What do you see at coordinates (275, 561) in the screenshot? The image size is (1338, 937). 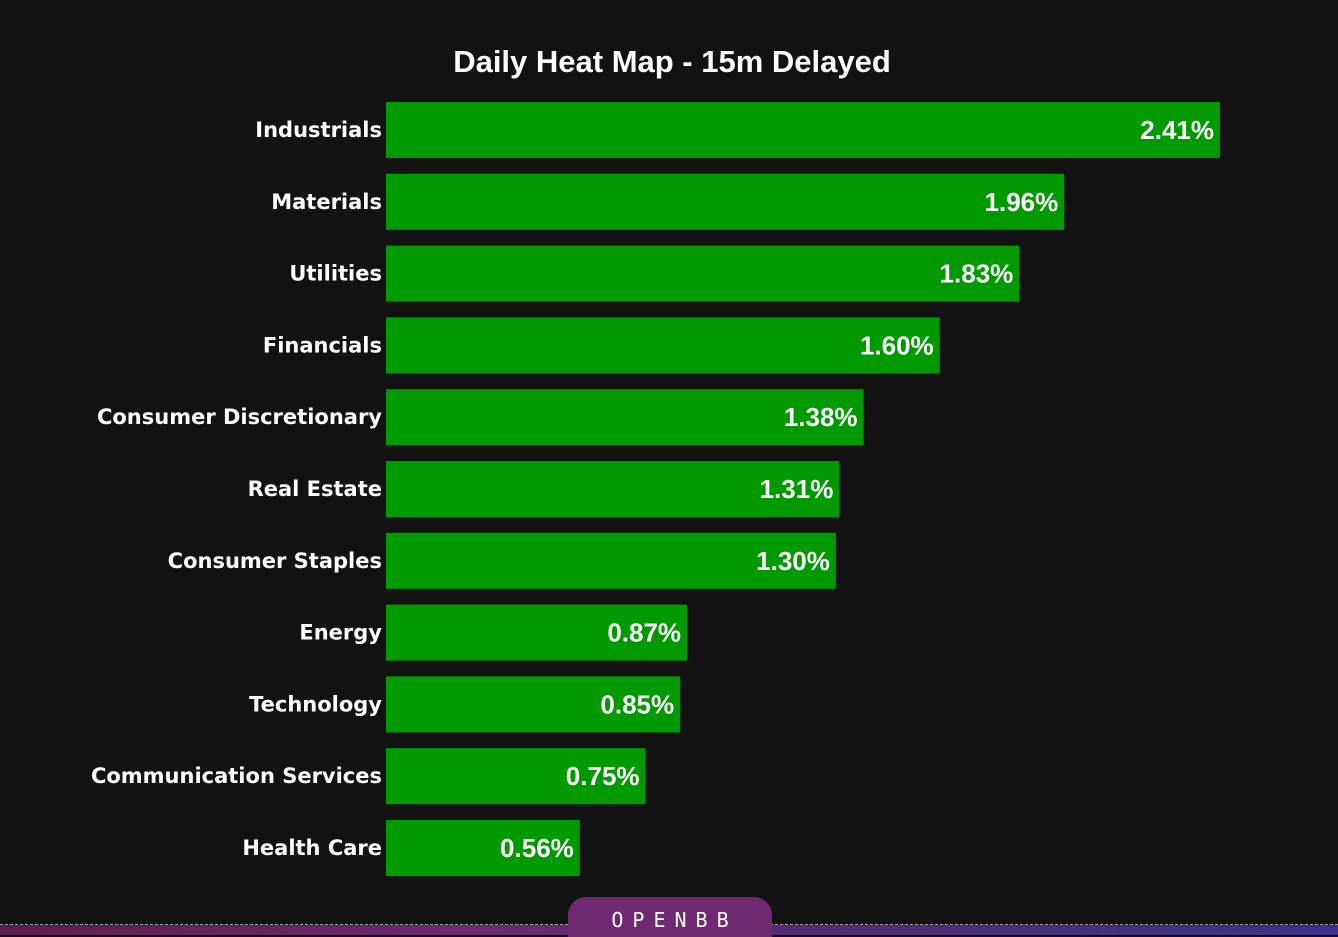 I see `category-label: Consumer Staples` at bounding box center [275, 561].